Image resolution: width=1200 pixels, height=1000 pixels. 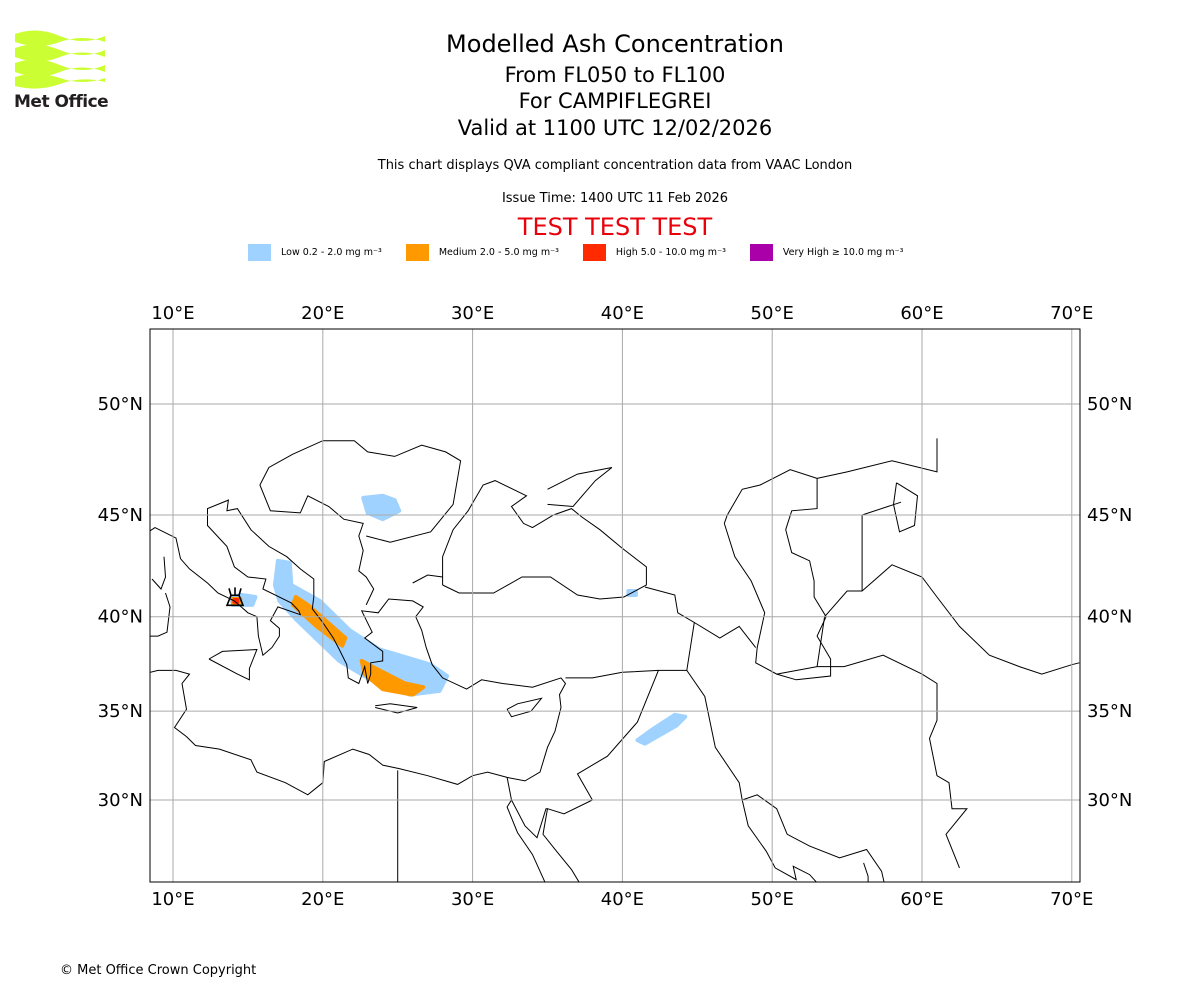 I want to click on lon-tick-label-bottom: 70°E, so click(x=1071, y=899).